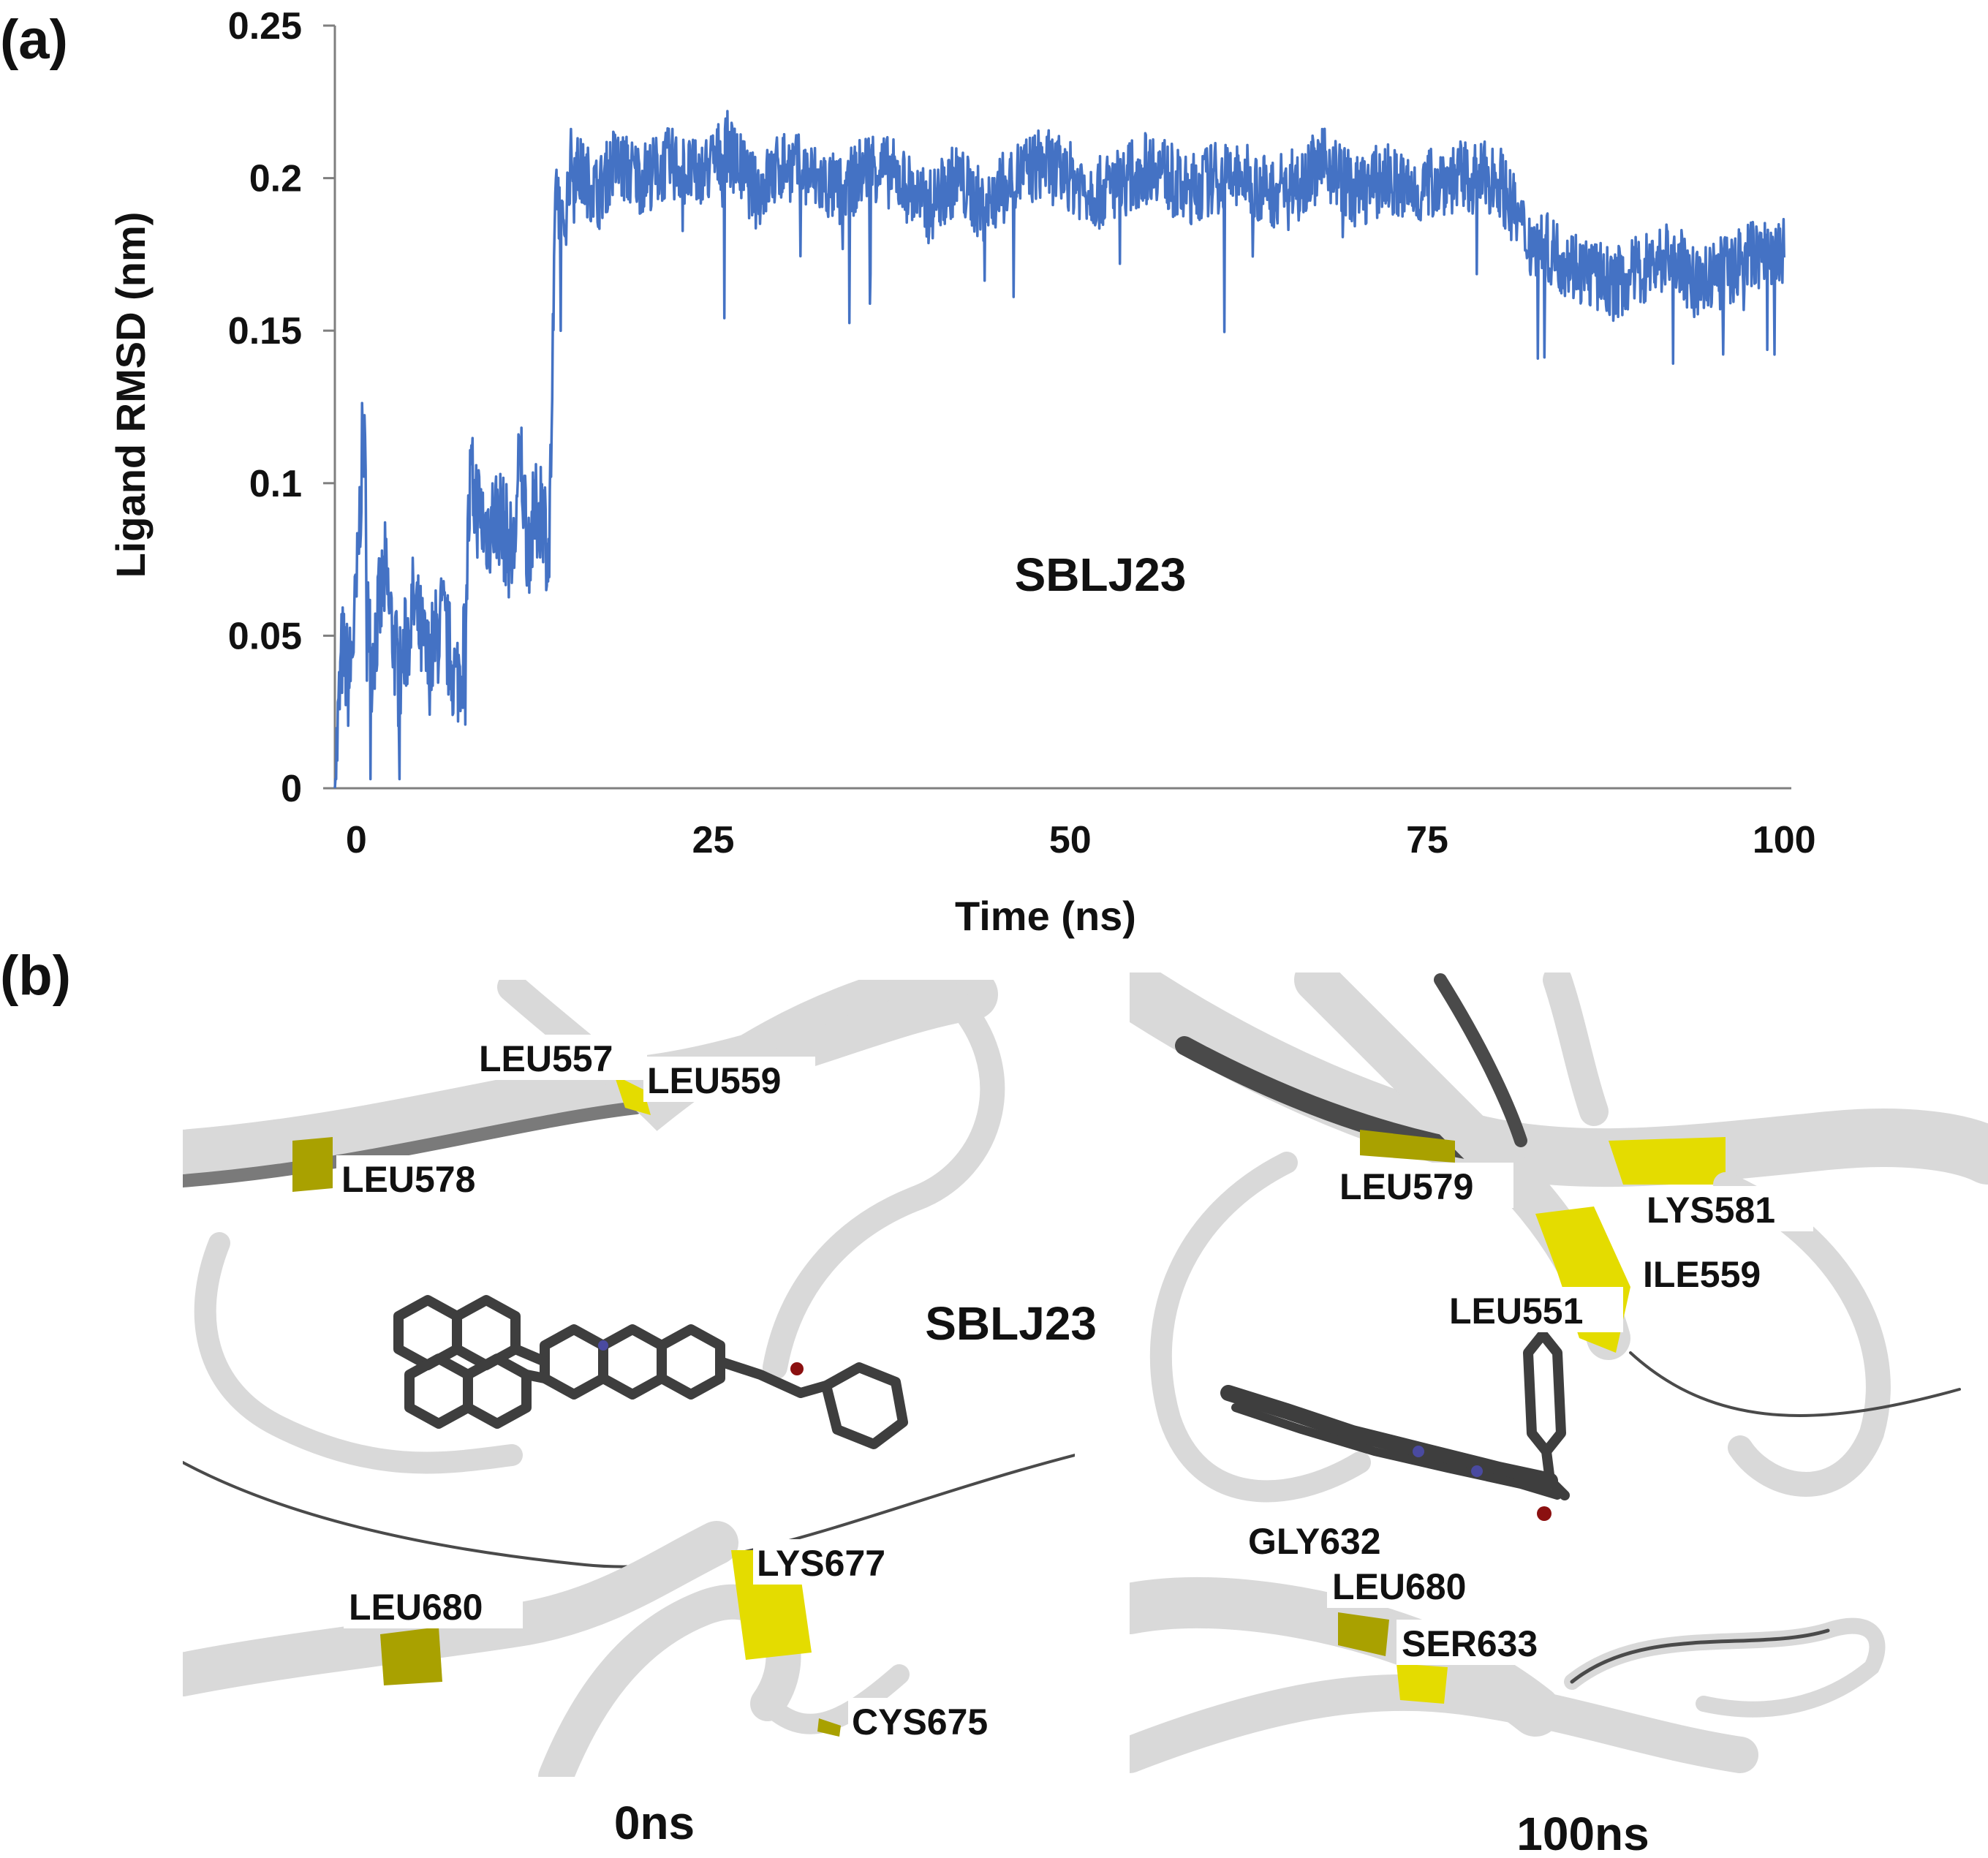 The height and width of the screenshot is (1858, 1988). I want to click on residue-label-leu579: LEU579, so click(1423, 1185).